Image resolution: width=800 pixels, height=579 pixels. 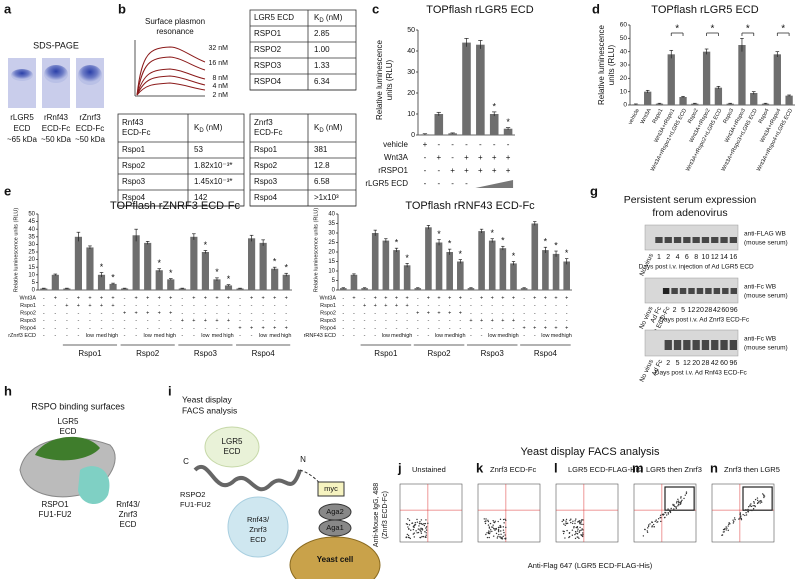 I want to click on condition-cell: high, so click(x=228, y=336).